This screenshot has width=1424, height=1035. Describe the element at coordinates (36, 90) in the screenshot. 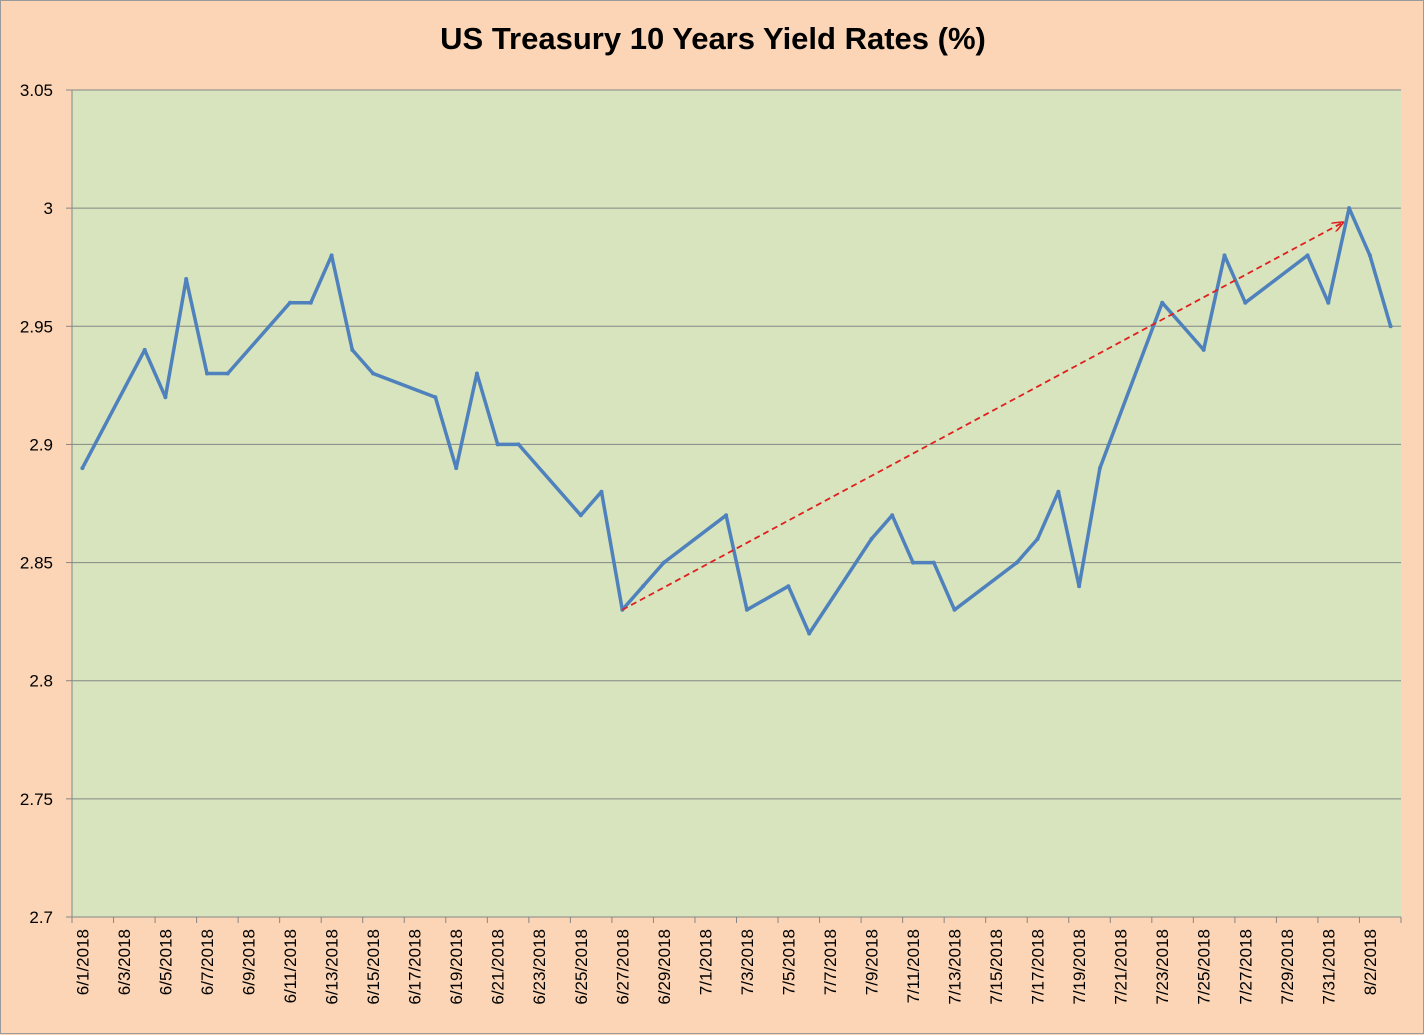

I see `y-tick-label: 3.05` at that location.